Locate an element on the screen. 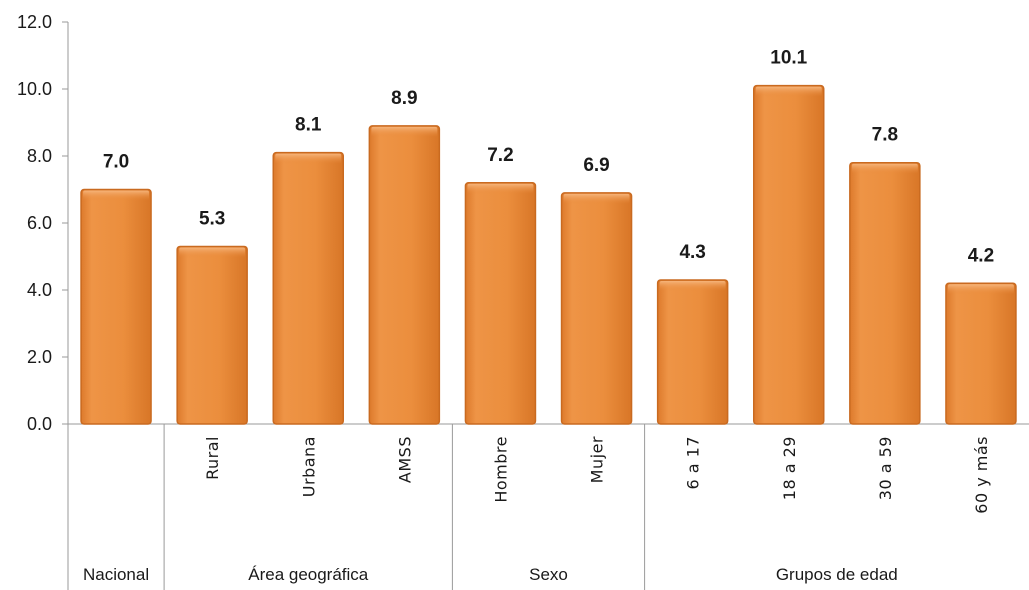 This screenshot has height=590, width=1029. group-label: Área geográfica is located at coordinates (308, 574).